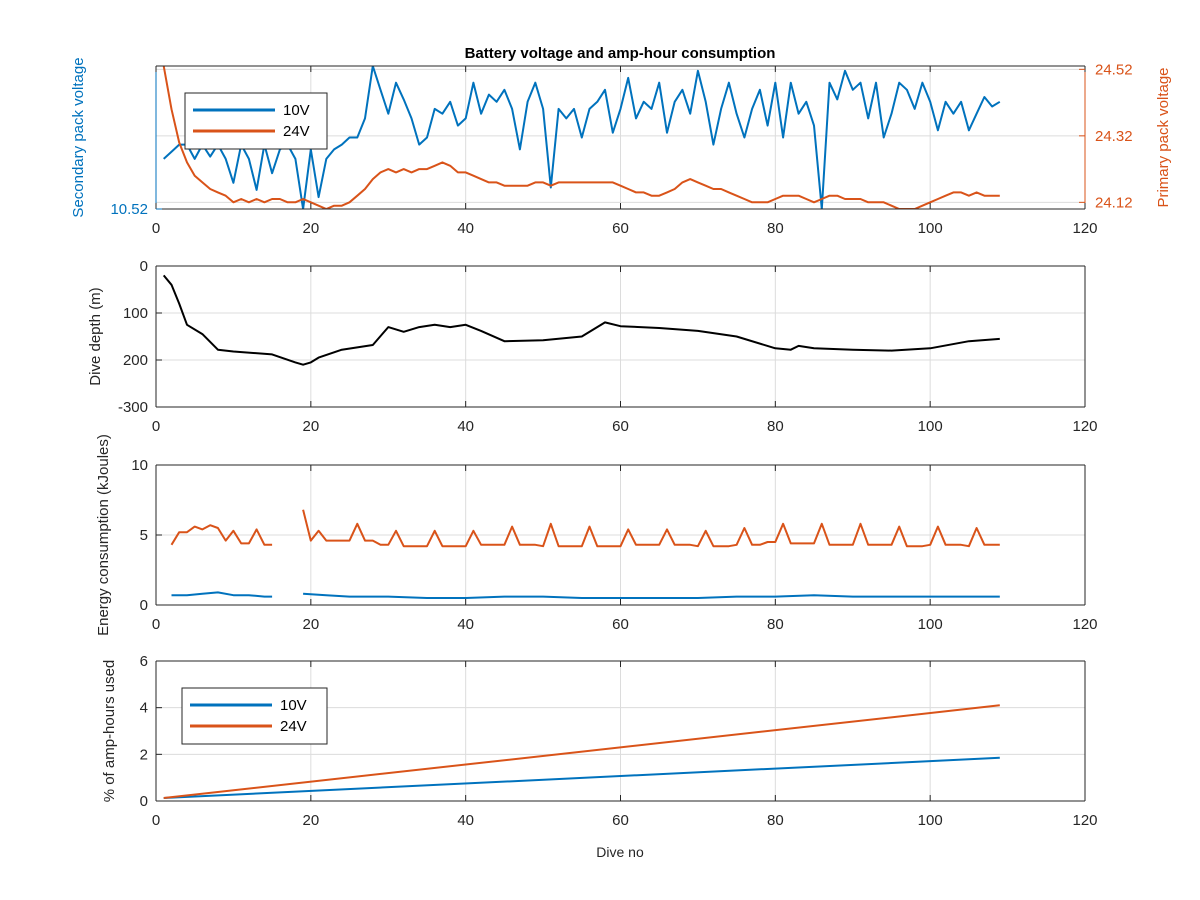  Describe the element at coordinates (103, 535) in the screenshot. I see `y-axis-label: Energy consumption (kJoules)` at that location.